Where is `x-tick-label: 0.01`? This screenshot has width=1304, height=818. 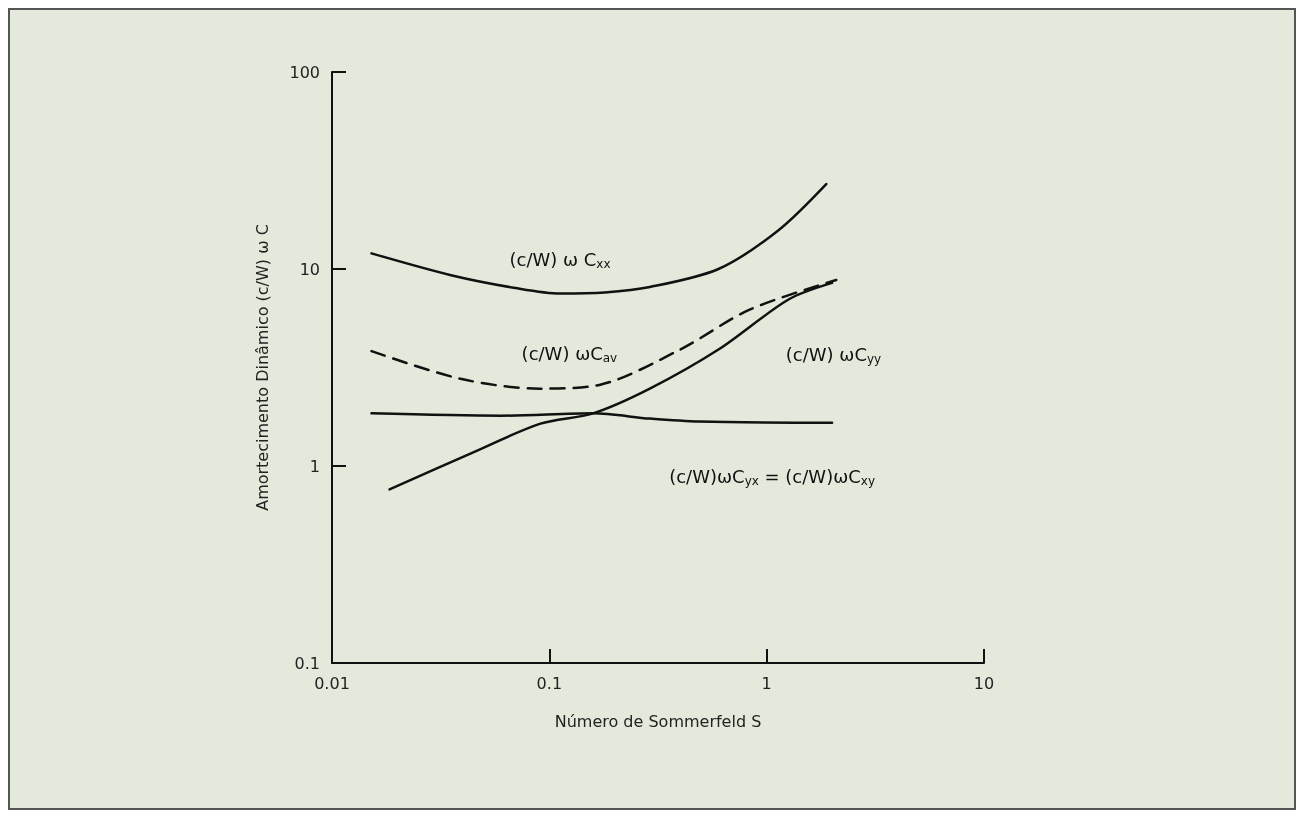
x-tick-label: 0.01 is located at coordinates (332, 683).